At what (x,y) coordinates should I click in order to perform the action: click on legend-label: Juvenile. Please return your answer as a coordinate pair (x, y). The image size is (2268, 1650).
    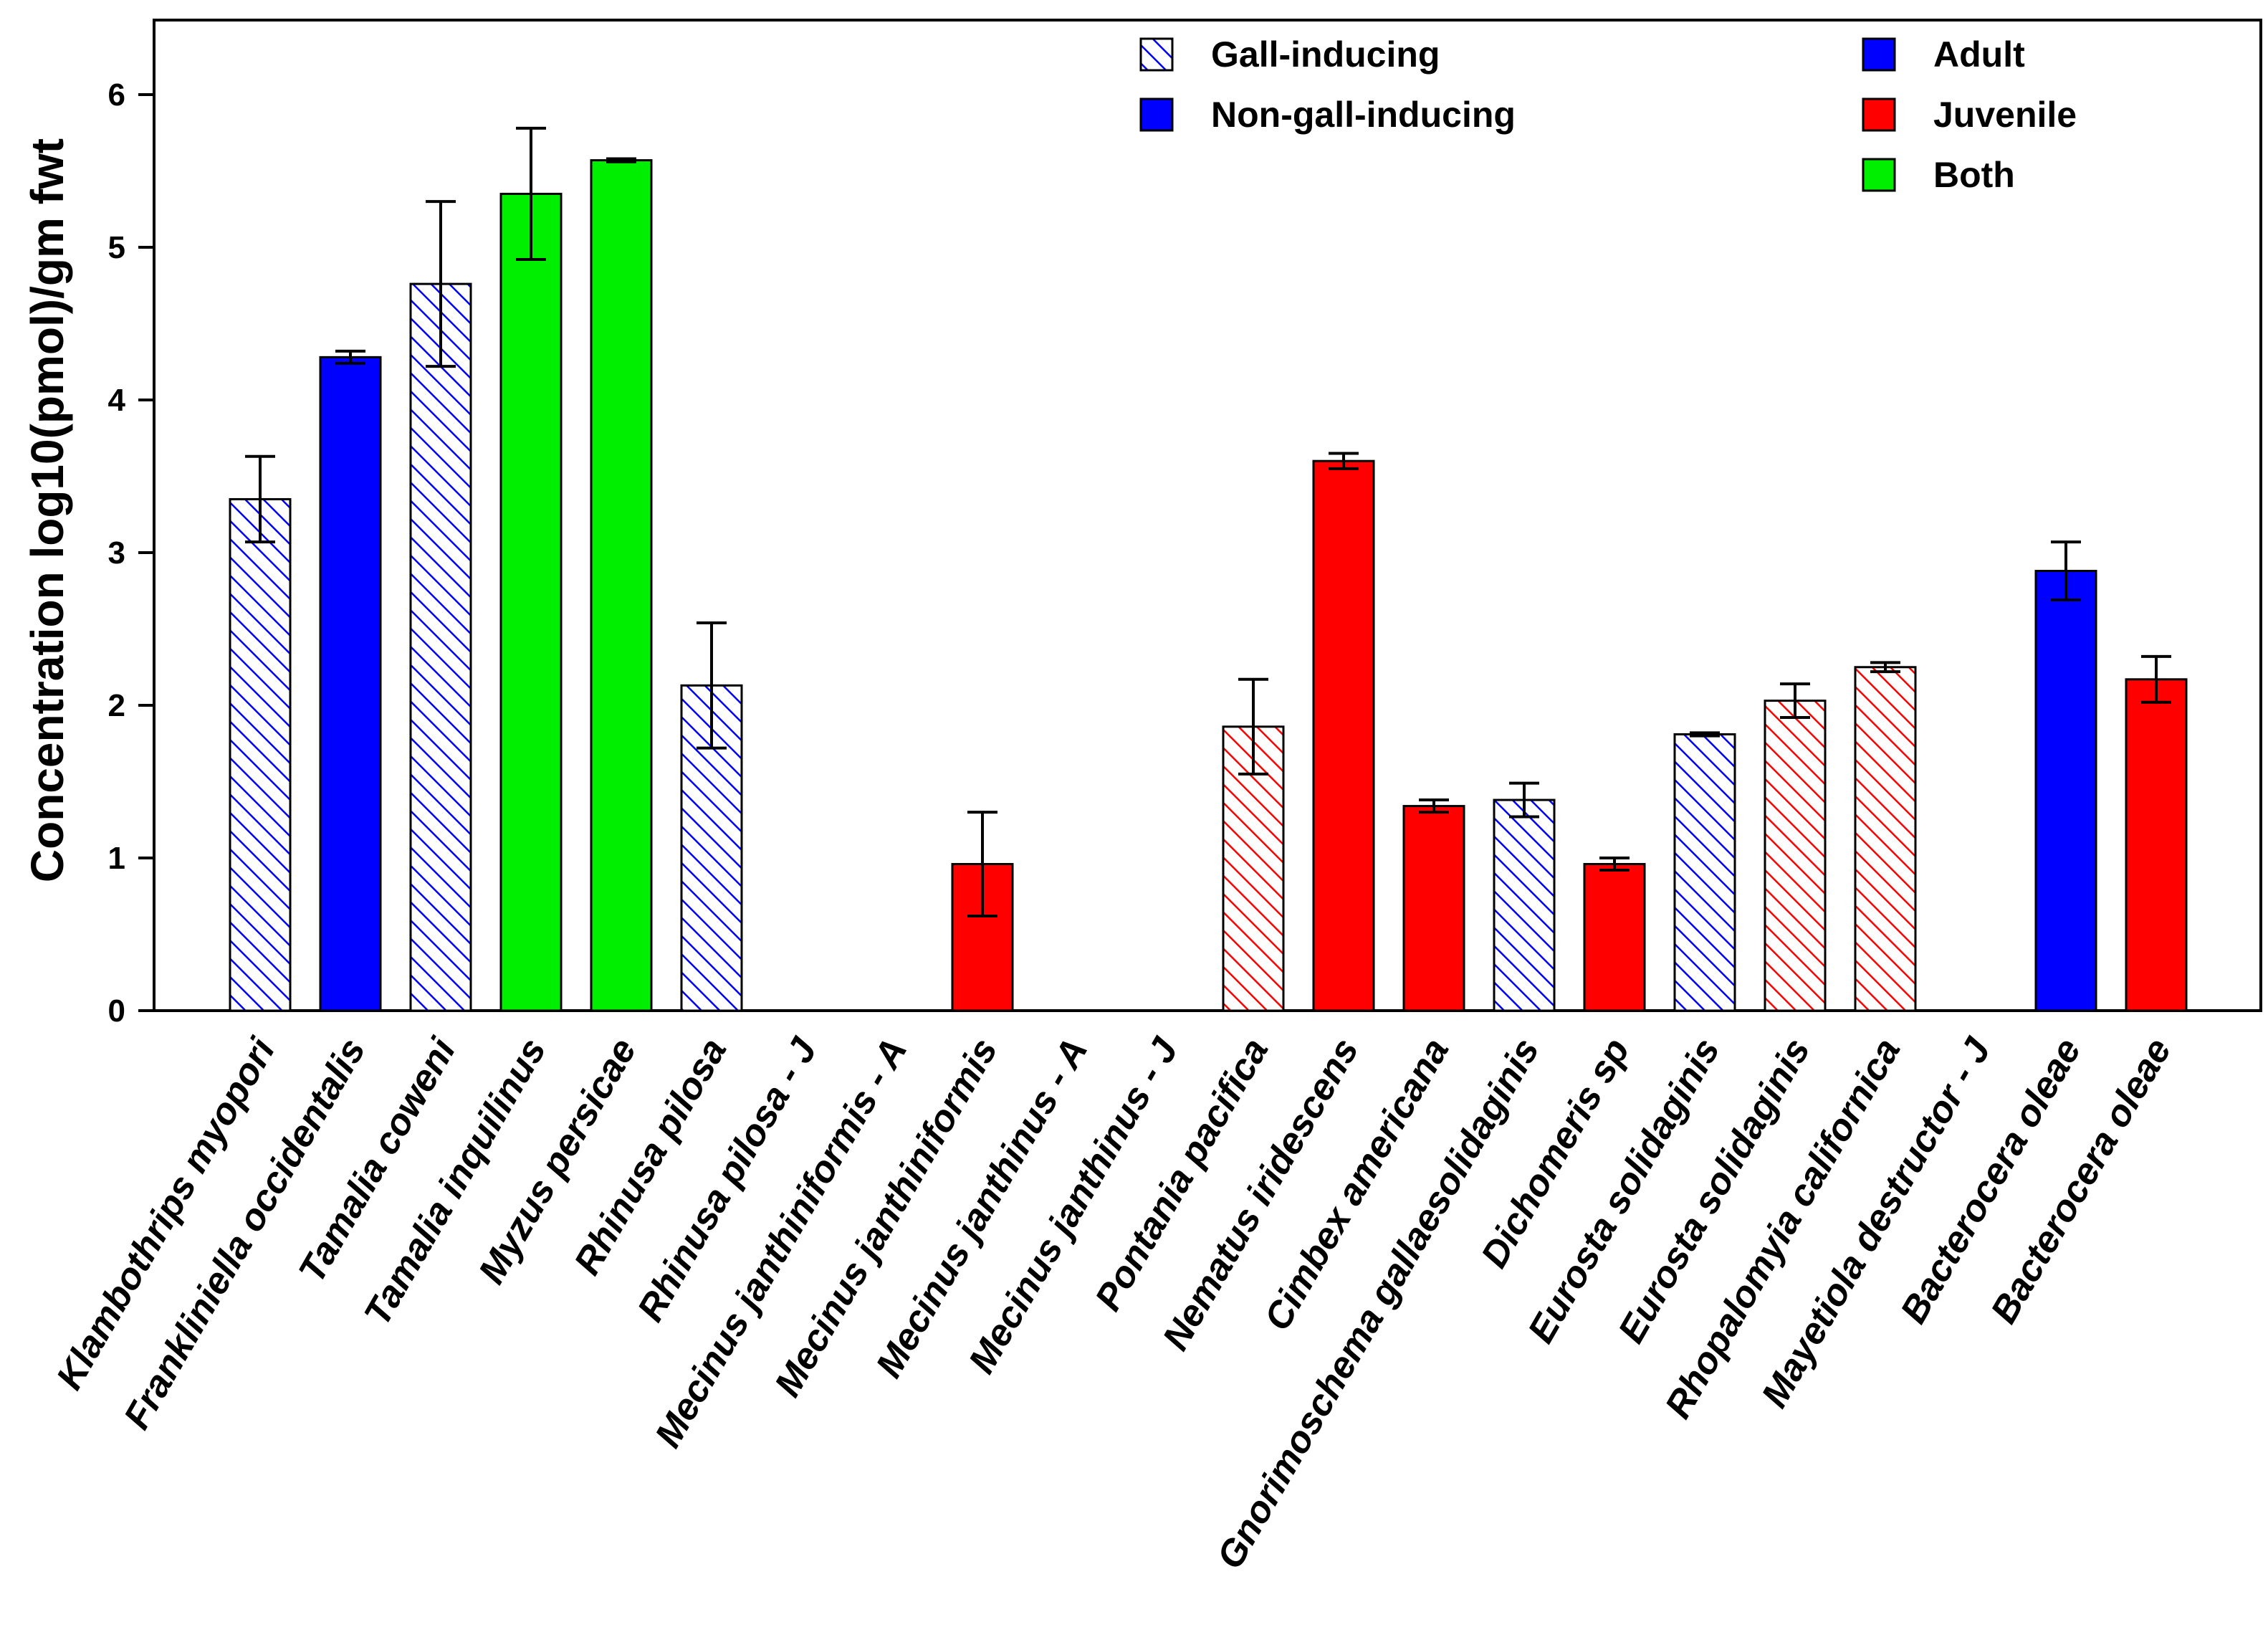
    Looking at the image, I should click on (2005, 115).